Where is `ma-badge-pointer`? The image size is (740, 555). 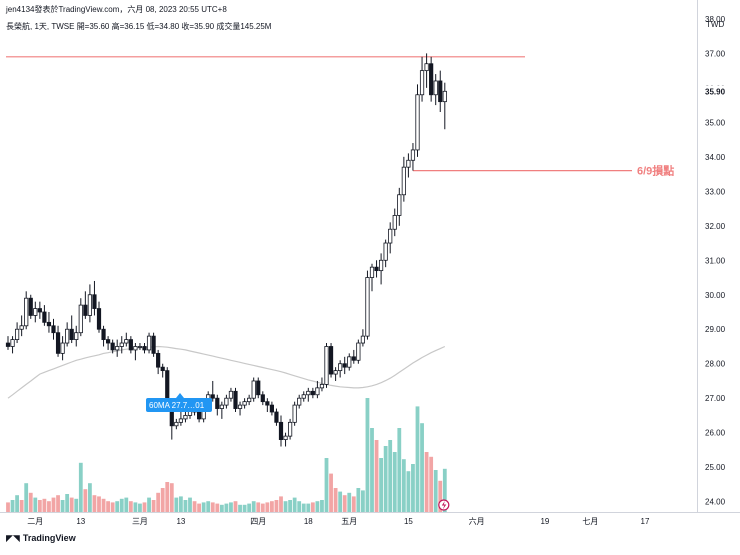 ma-badge-pointer is located at coordinates (180, 395).